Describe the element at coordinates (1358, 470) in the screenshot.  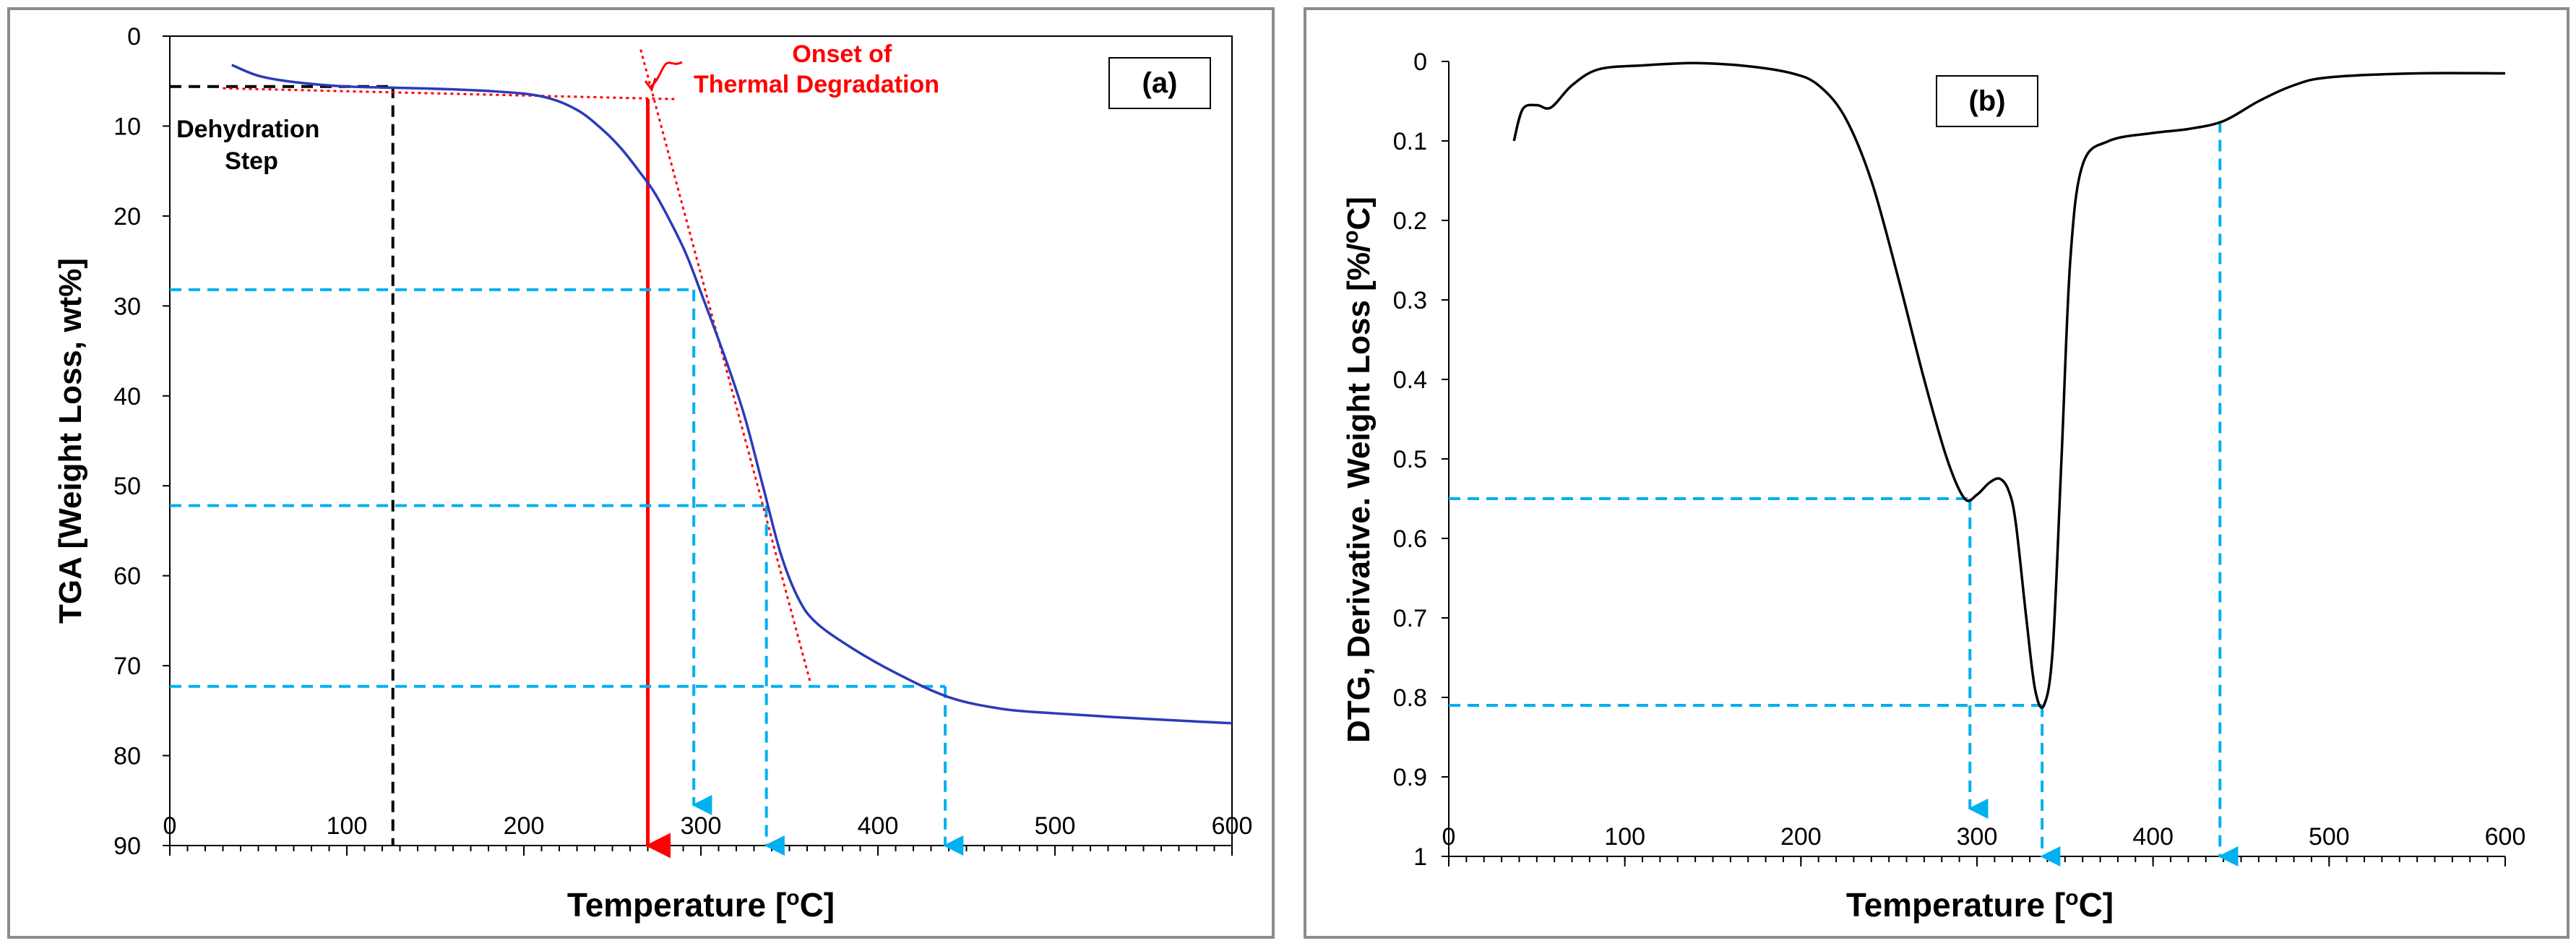
I see `panel-b-y-axis-title: DTG, Derivative. Weight Loss [%/oC]` at that location.